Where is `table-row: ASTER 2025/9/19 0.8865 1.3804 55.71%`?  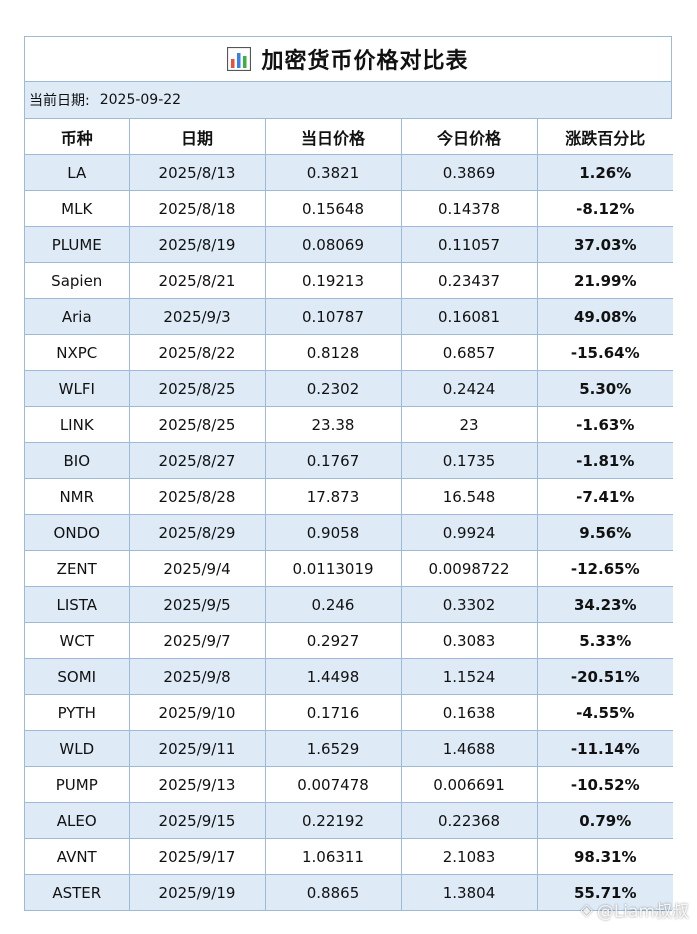
table-row: ASTER 2025/9/19 0.8865 1.3804 55.71% is located at coordinates (349, 893).